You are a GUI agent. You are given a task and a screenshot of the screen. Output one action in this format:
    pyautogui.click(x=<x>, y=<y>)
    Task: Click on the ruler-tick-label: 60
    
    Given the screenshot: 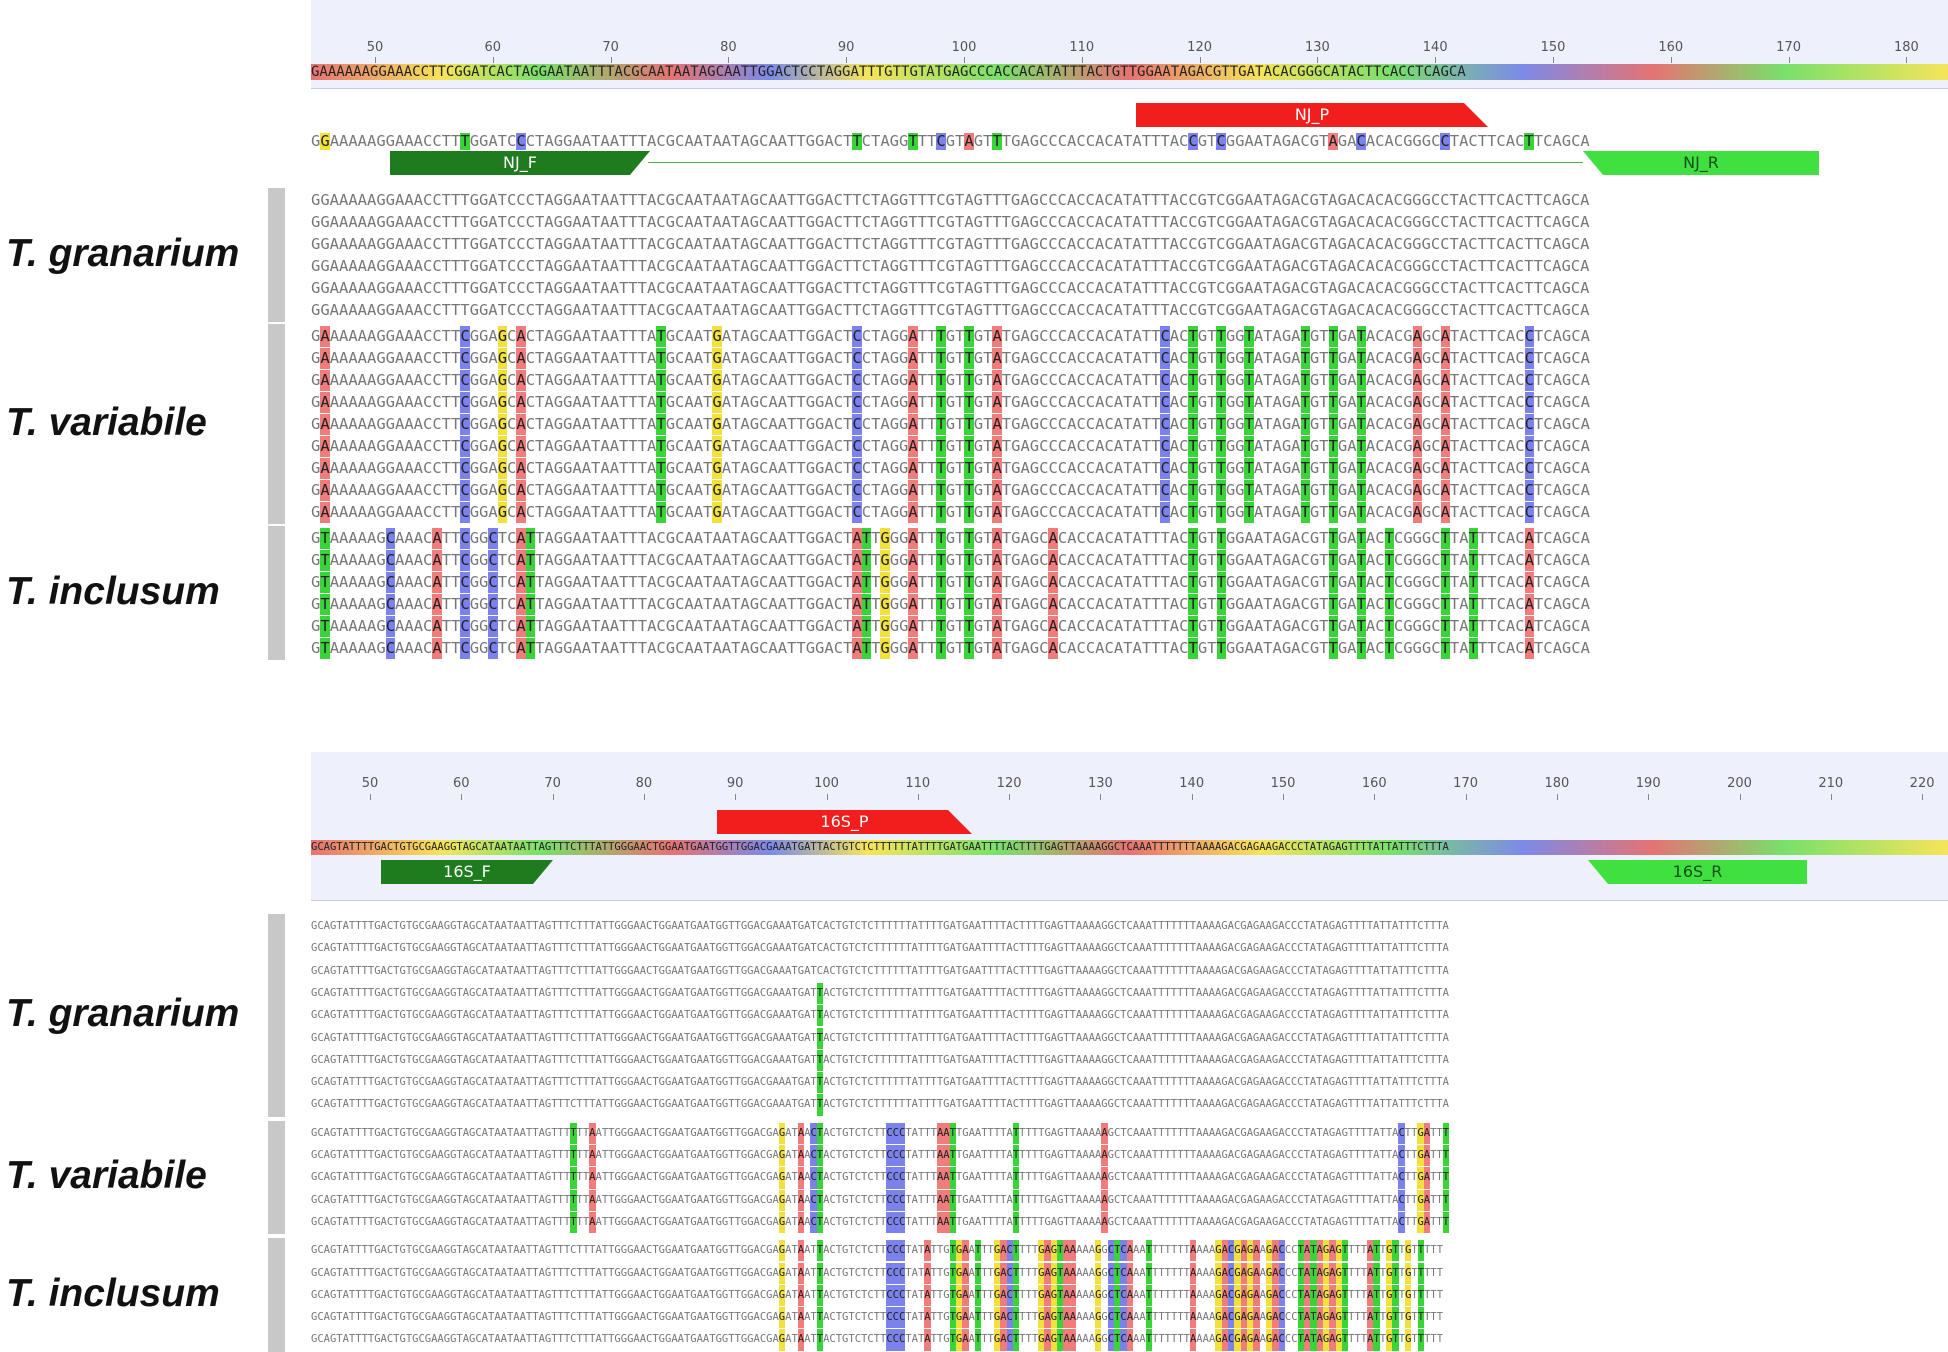 What is the action you would take?
    pyautogui.click(x=493, y=47)
    